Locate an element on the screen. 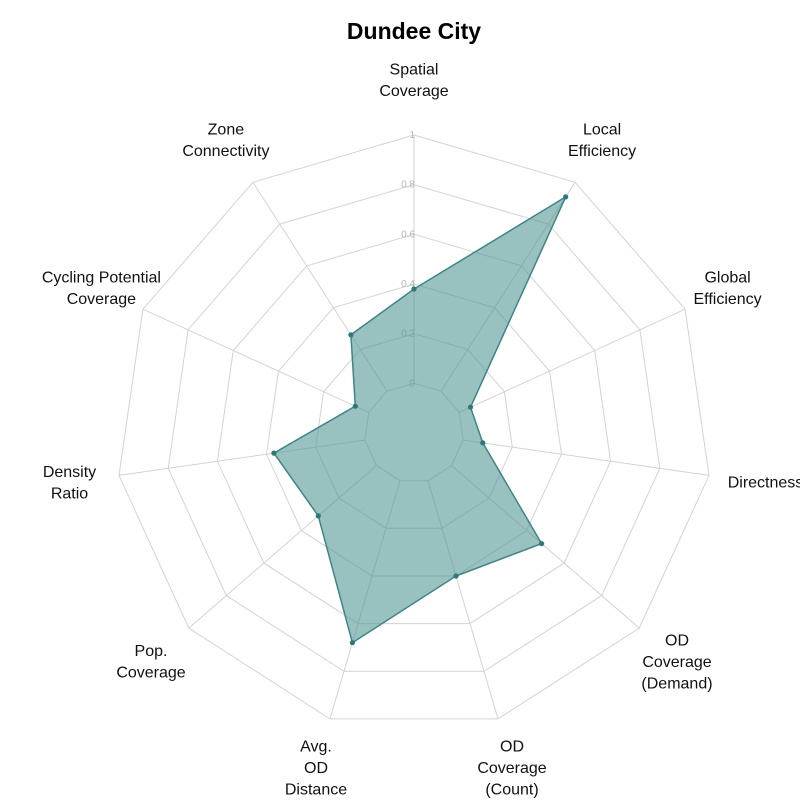  axis-label-line: Pop. is located at coordinates (151, 651).